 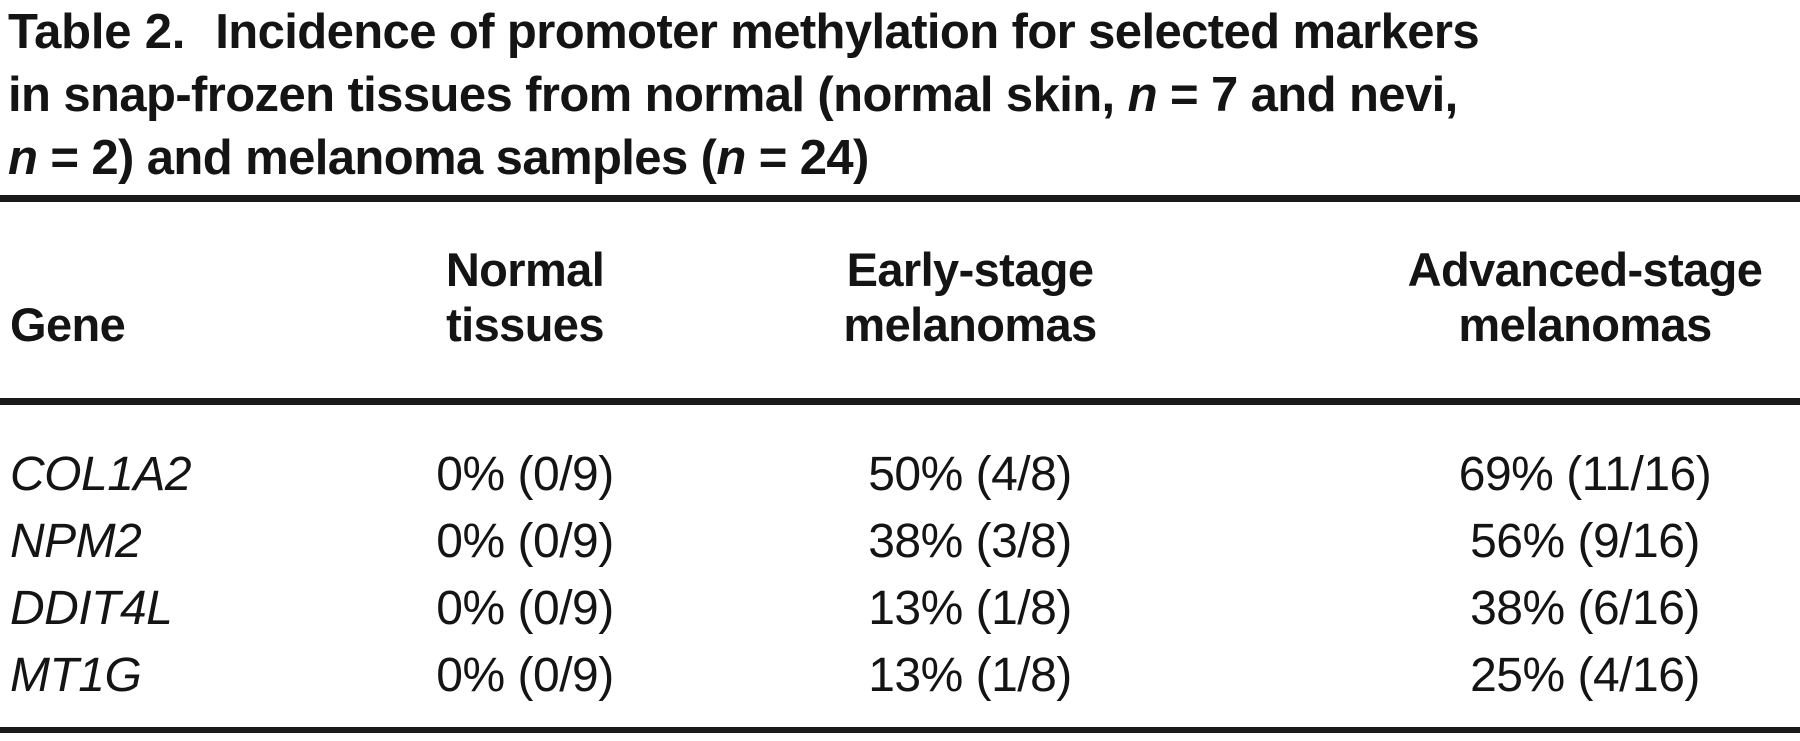 I want to click on advanced-stage-cell: 56% (9/16), so click(x=1585, y=541).